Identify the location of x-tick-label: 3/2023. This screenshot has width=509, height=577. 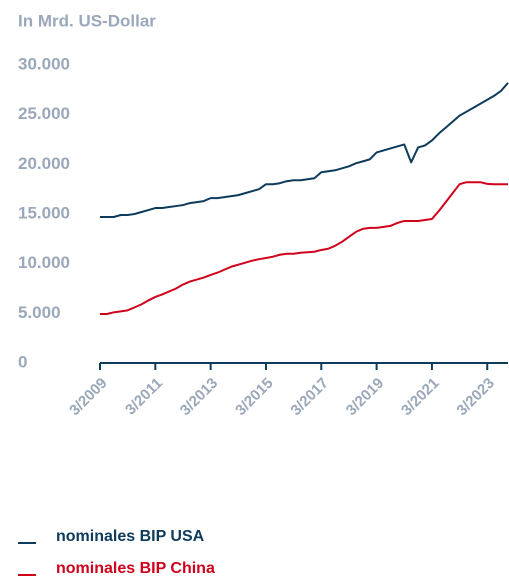
(475, 397).